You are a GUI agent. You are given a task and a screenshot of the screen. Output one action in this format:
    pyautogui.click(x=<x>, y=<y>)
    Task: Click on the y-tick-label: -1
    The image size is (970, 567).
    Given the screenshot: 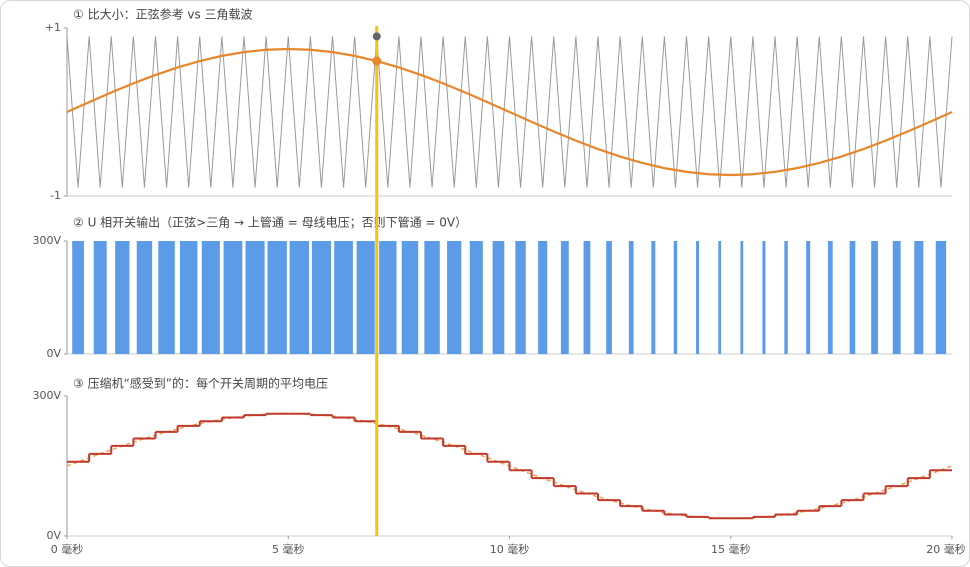 What is the action you would take?
    pyautogui.click(x=55, y=195)
    